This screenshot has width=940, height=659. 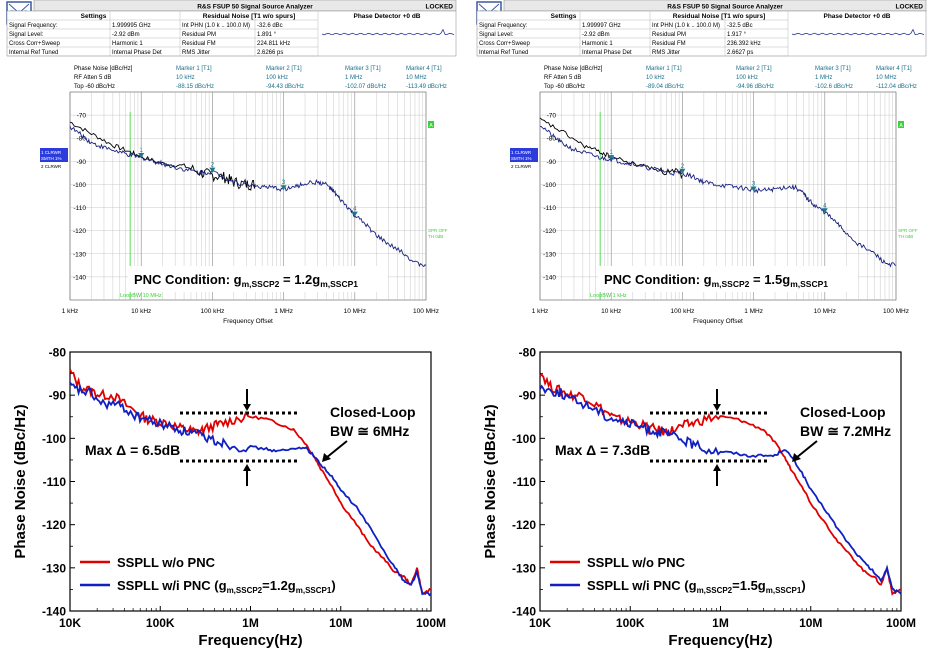 I want to click on residual-value: 236.392 kHz, so click(x=744, y=44).